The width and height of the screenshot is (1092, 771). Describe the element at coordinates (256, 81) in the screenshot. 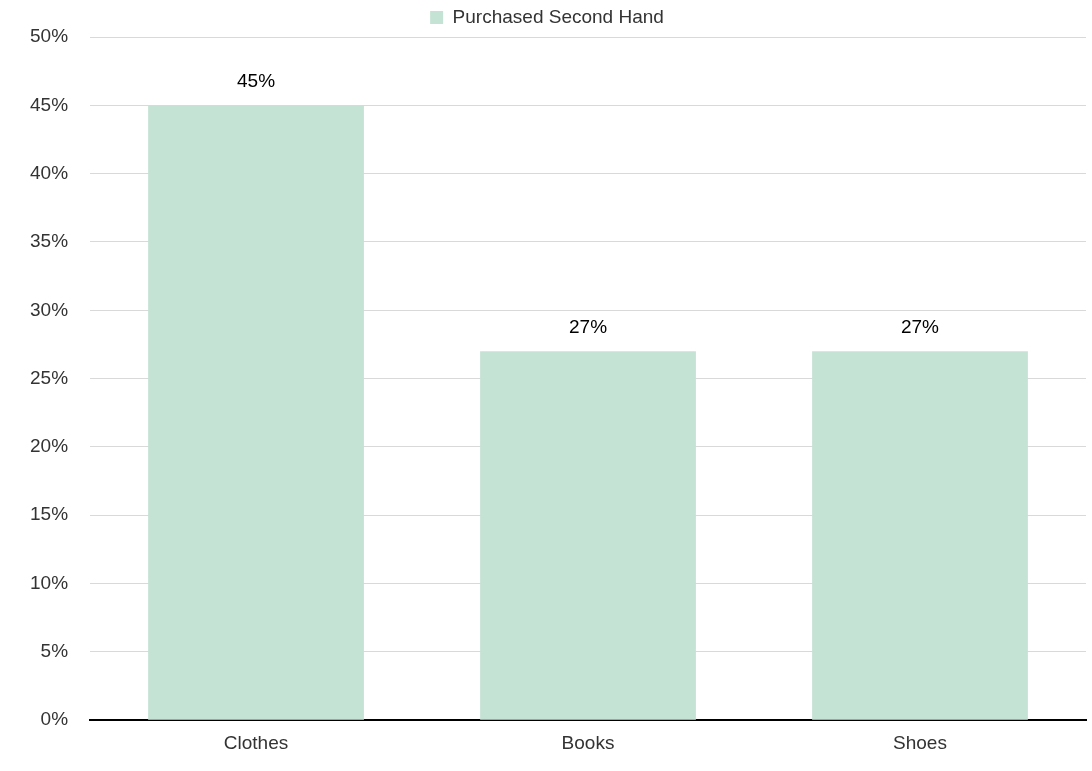

I see `data-label: 45%` at that location.